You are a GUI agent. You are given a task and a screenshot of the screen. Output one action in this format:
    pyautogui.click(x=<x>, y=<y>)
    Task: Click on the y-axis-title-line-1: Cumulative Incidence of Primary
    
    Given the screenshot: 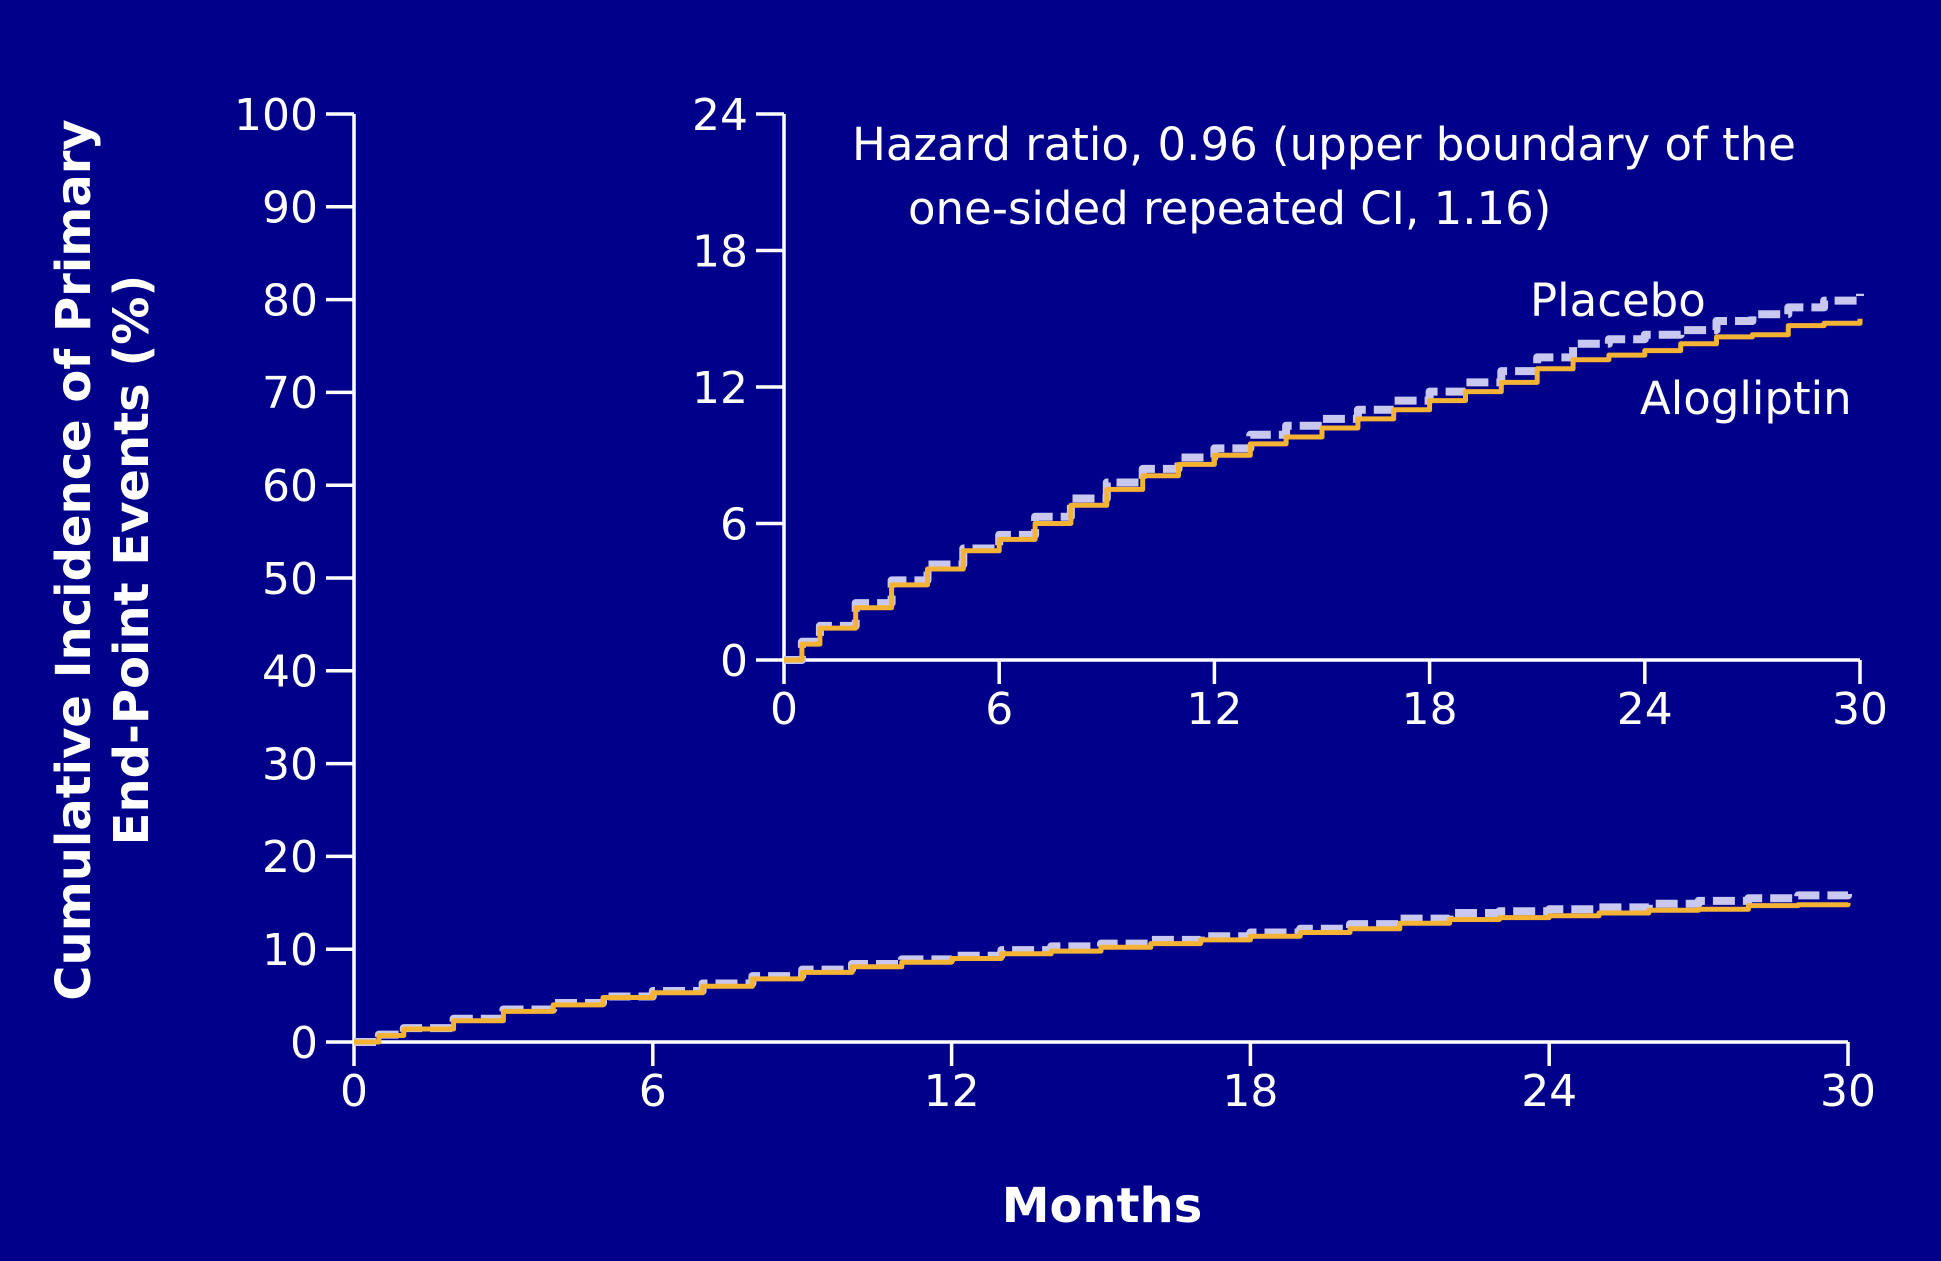 What is the action you would take?
    pyautogui.click(x=74, y=559)
    